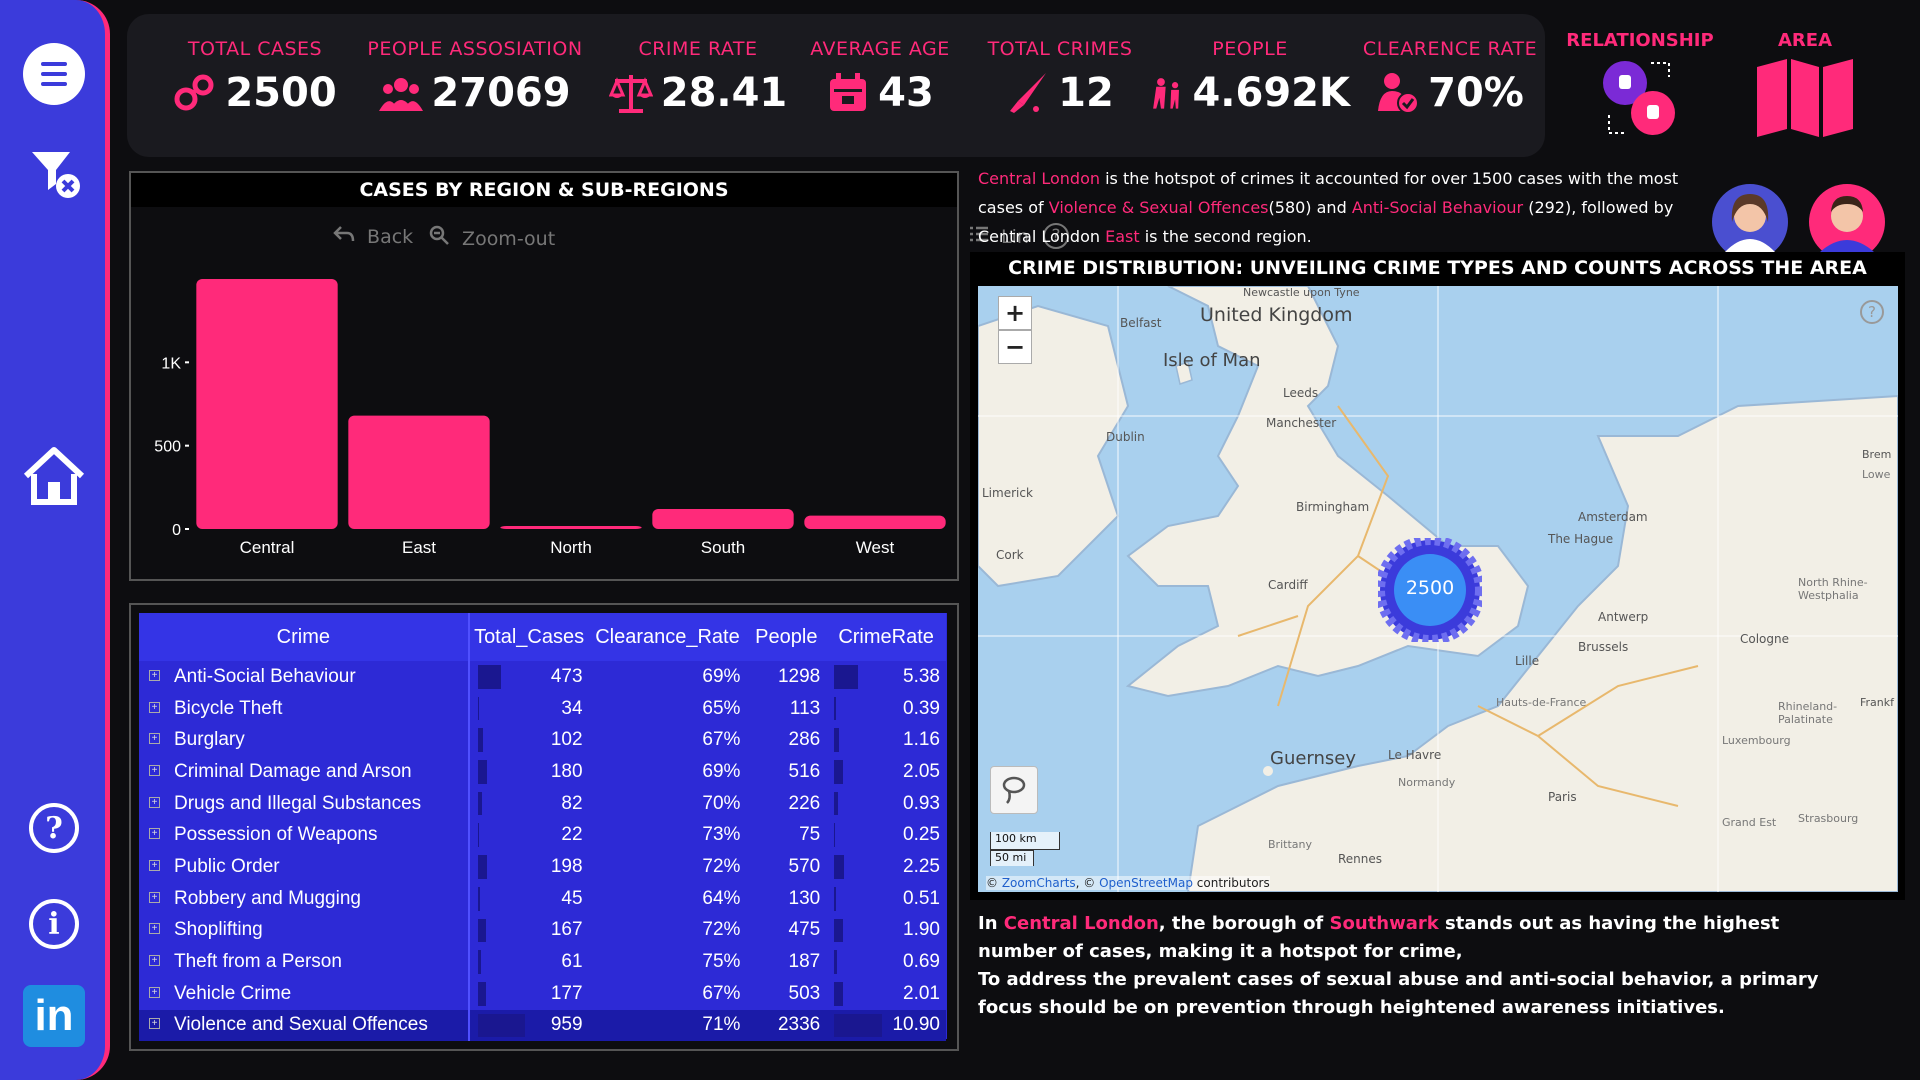  What do you see at coordinates (721, 930) in the screenshot?
I see `clearance-cell: 72%` at bounding box center [721, 930].